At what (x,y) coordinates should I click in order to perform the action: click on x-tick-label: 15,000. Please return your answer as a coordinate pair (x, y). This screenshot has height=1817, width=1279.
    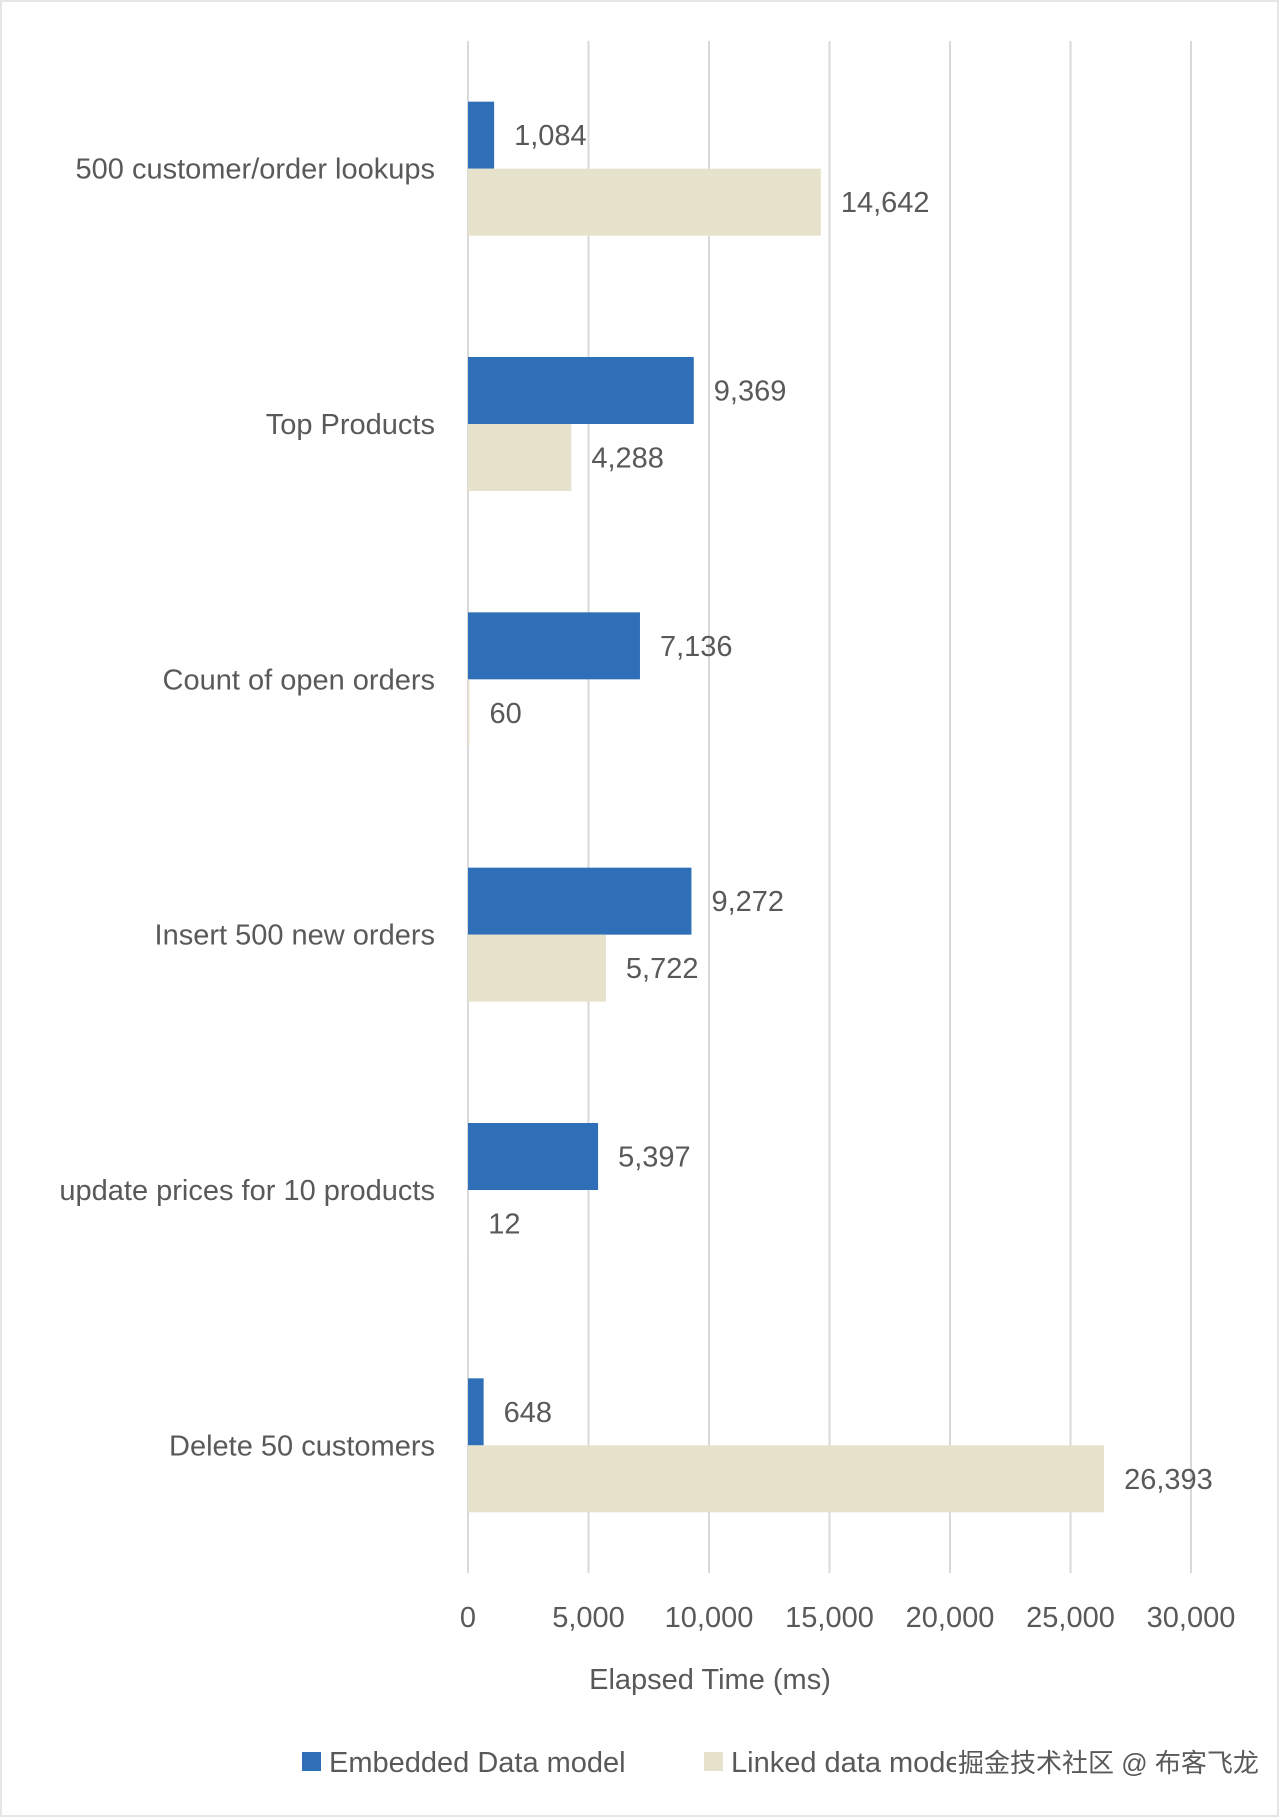
    Looking at the image, I should click on (829, 1618).